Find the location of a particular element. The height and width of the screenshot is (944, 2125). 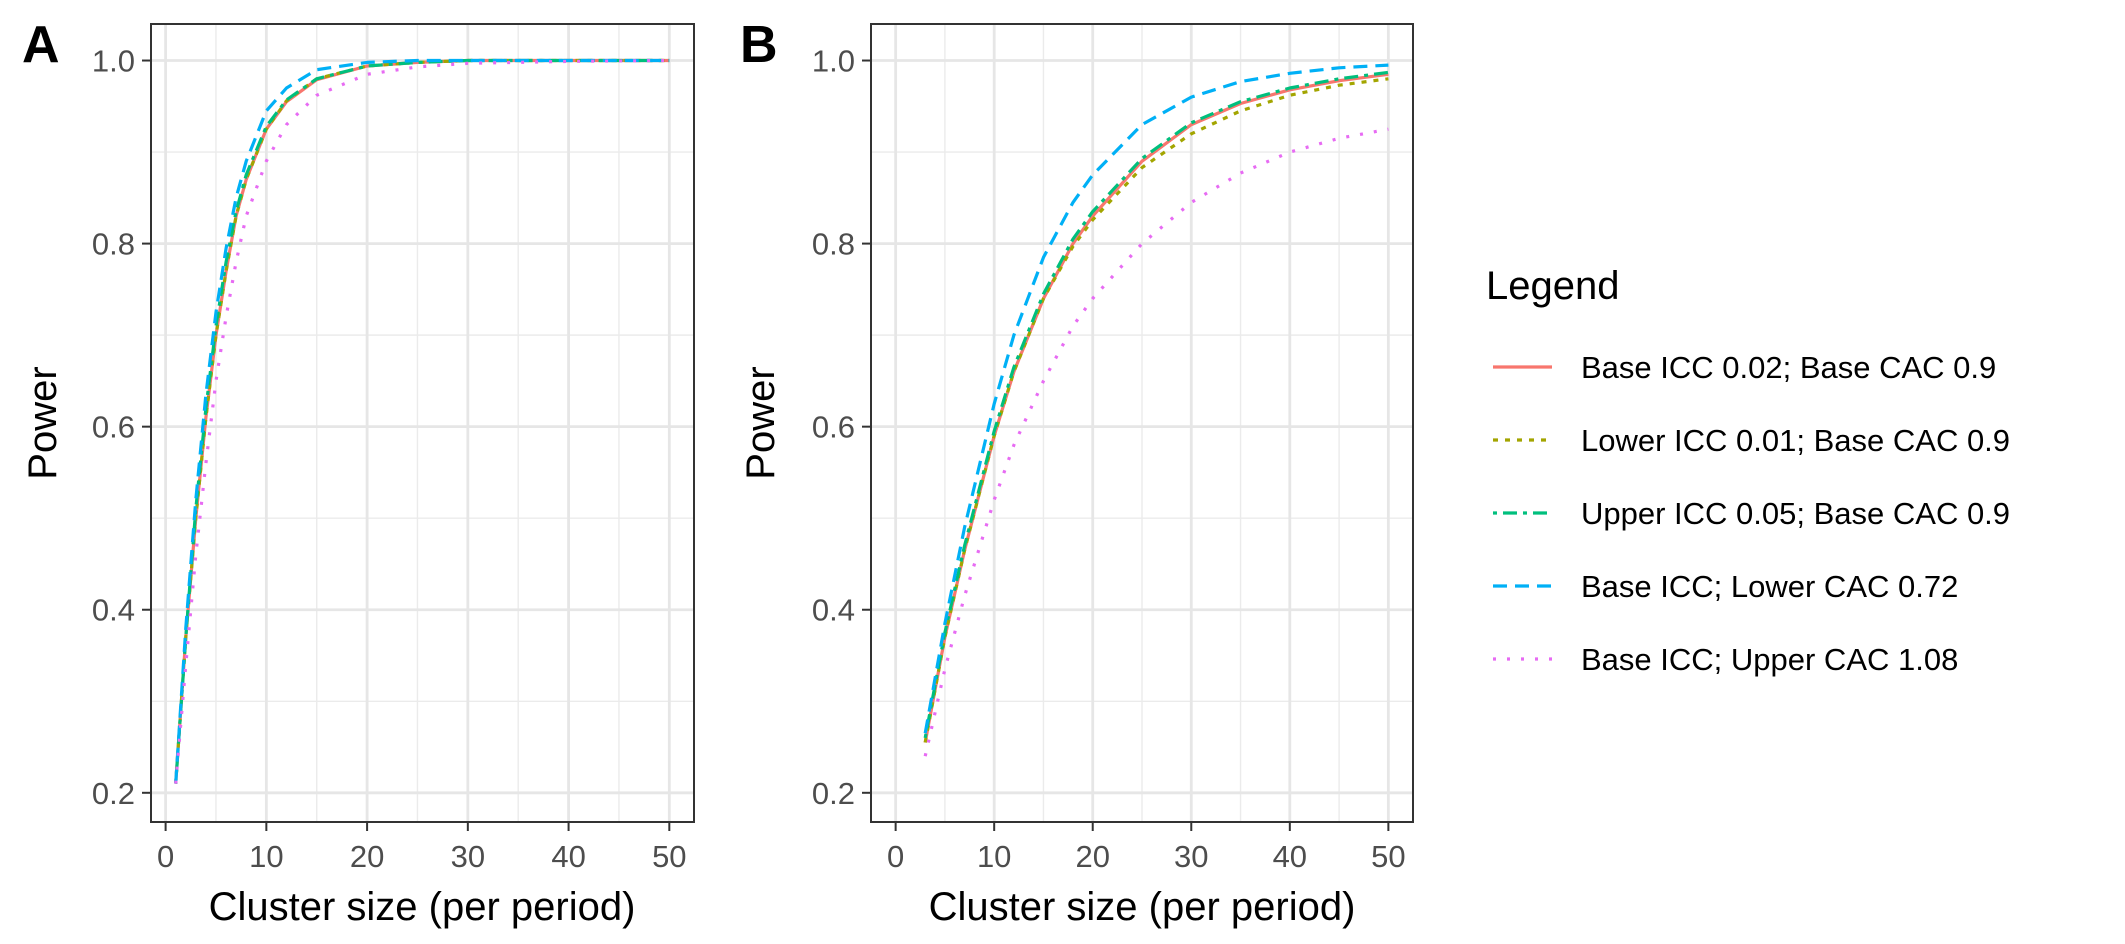

panel-b-y-axis-title: Power is located at coordinates (761, 422).